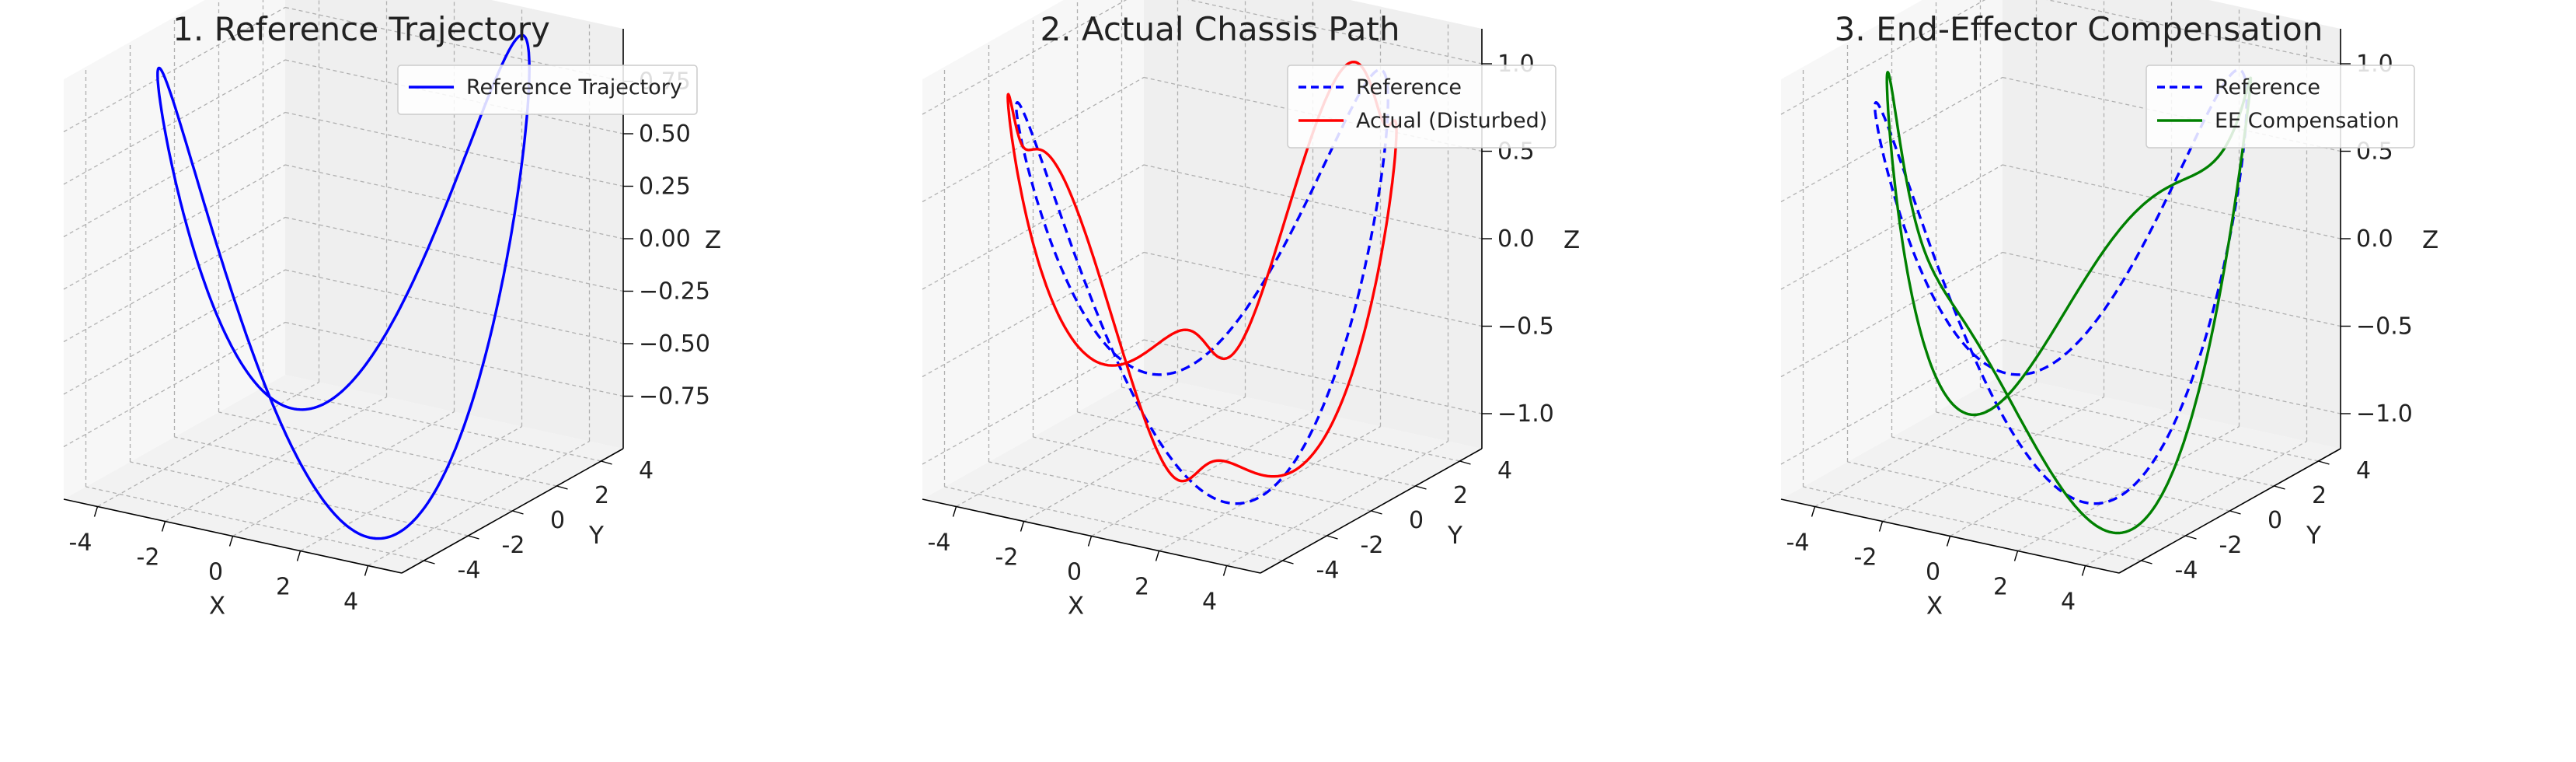 This screenshot has width=2576, height=762. Describe the element at coordinates (2079, 29) in the screenshot. I see `chart-title: 3. End-Effector Compensation` at that location.